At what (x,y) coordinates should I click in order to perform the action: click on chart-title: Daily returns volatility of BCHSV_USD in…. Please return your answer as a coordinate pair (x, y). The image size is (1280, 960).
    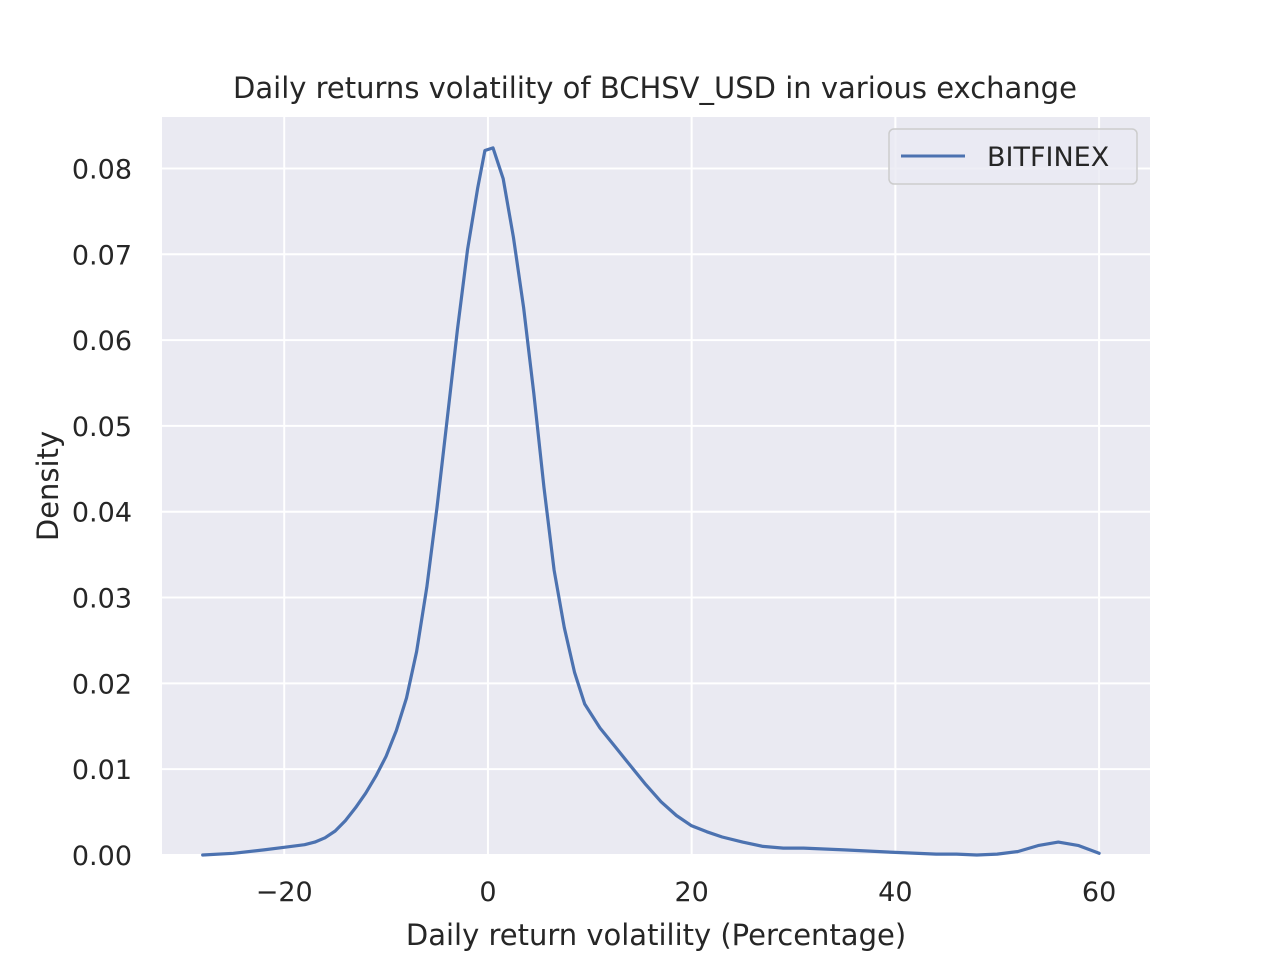
    Looking at the image, I should click on (655, 88).